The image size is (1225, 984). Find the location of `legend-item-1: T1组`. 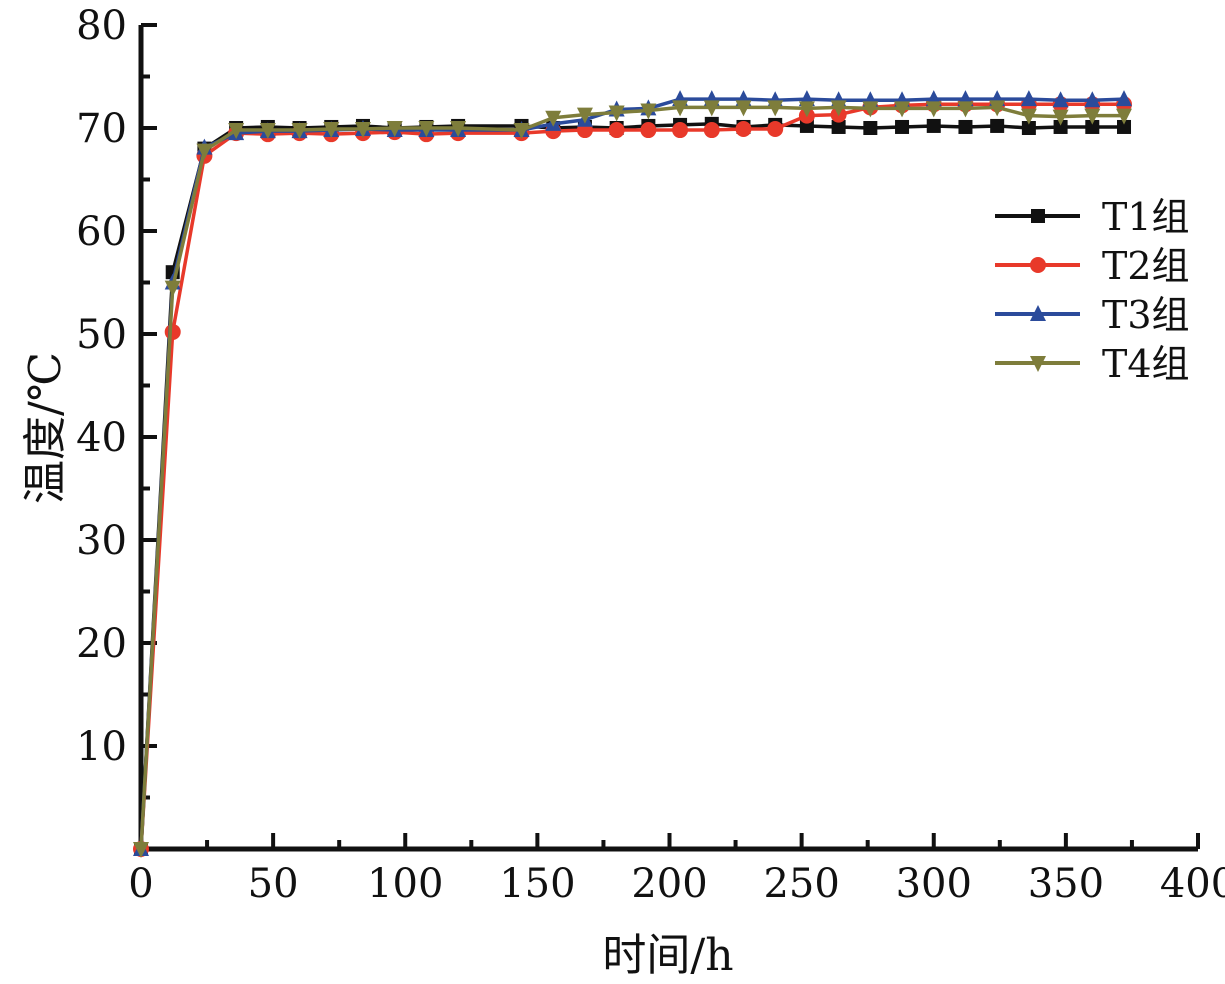

legend-item-1: T1组 is located at coordinates (1092, 217).